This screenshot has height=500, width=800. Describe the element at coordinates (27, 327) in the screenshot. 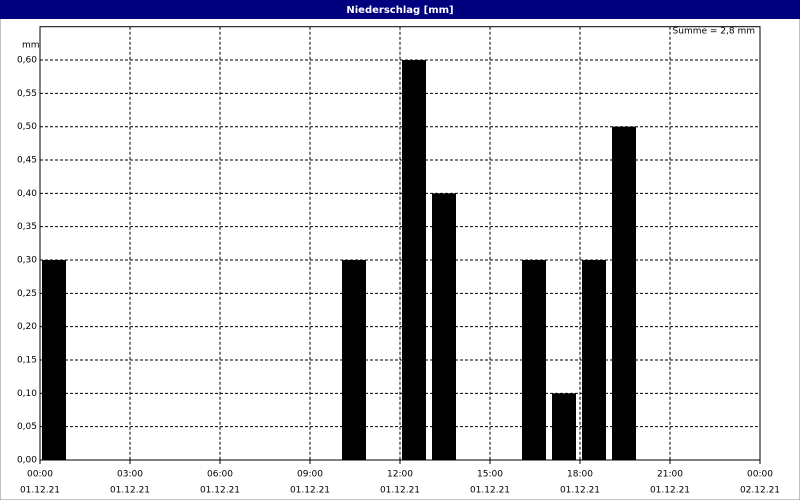

I see `y-tick-label: 0,20` at that location.